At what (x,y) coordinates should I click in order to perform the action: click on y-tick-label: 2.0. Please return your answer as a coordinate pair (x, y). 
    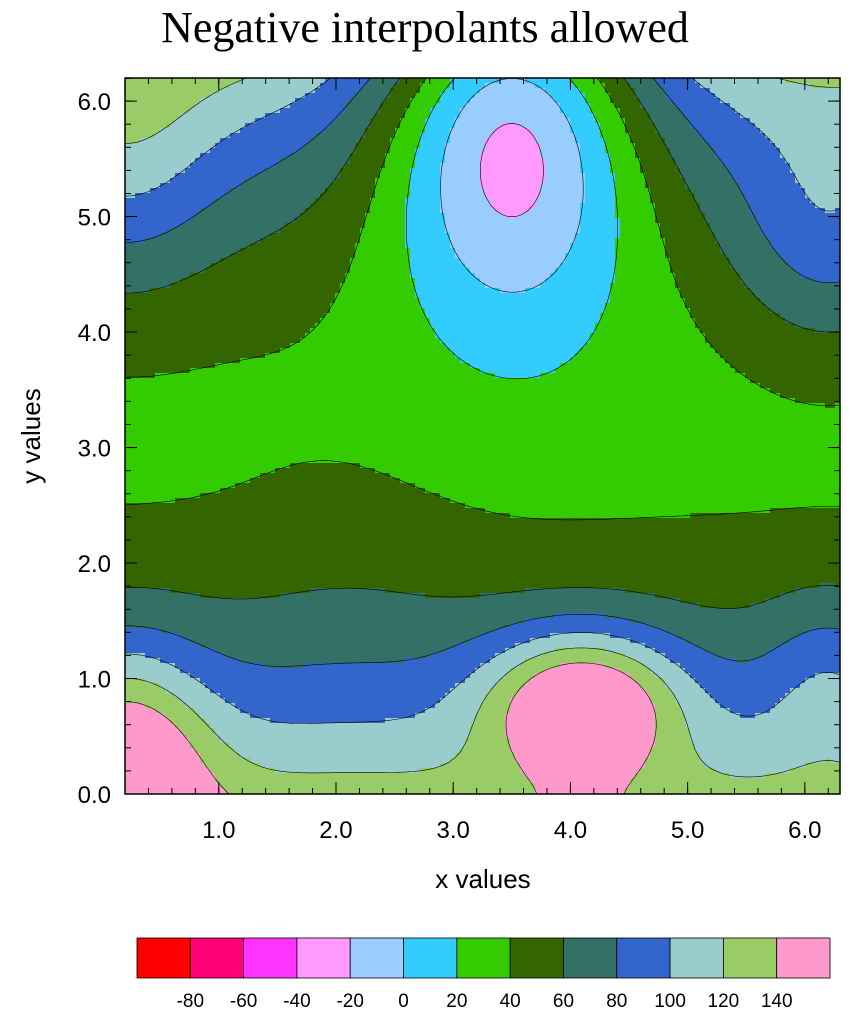
    Looking at the image, I should click on (94, 564).